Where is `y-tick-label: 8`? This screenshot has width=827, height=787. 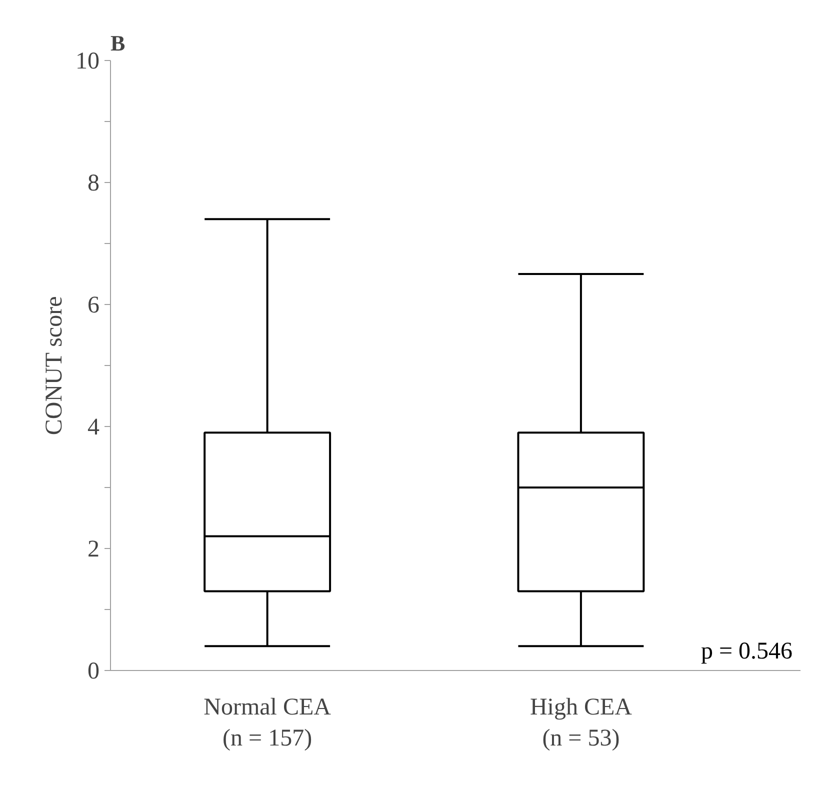
y-tick-label: 8 is located at coordinates (94, 183).